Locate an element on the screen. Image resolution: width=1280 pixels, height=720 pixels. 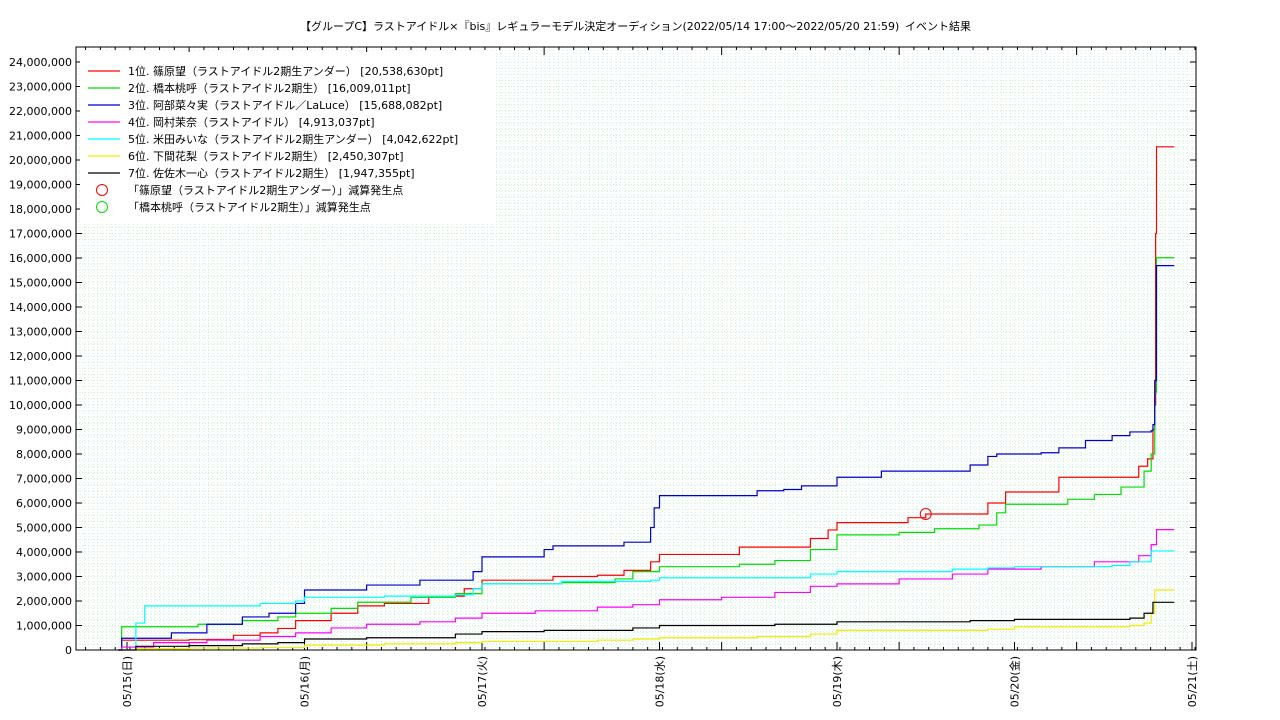
legend-background is located at coordinates (287, 138).